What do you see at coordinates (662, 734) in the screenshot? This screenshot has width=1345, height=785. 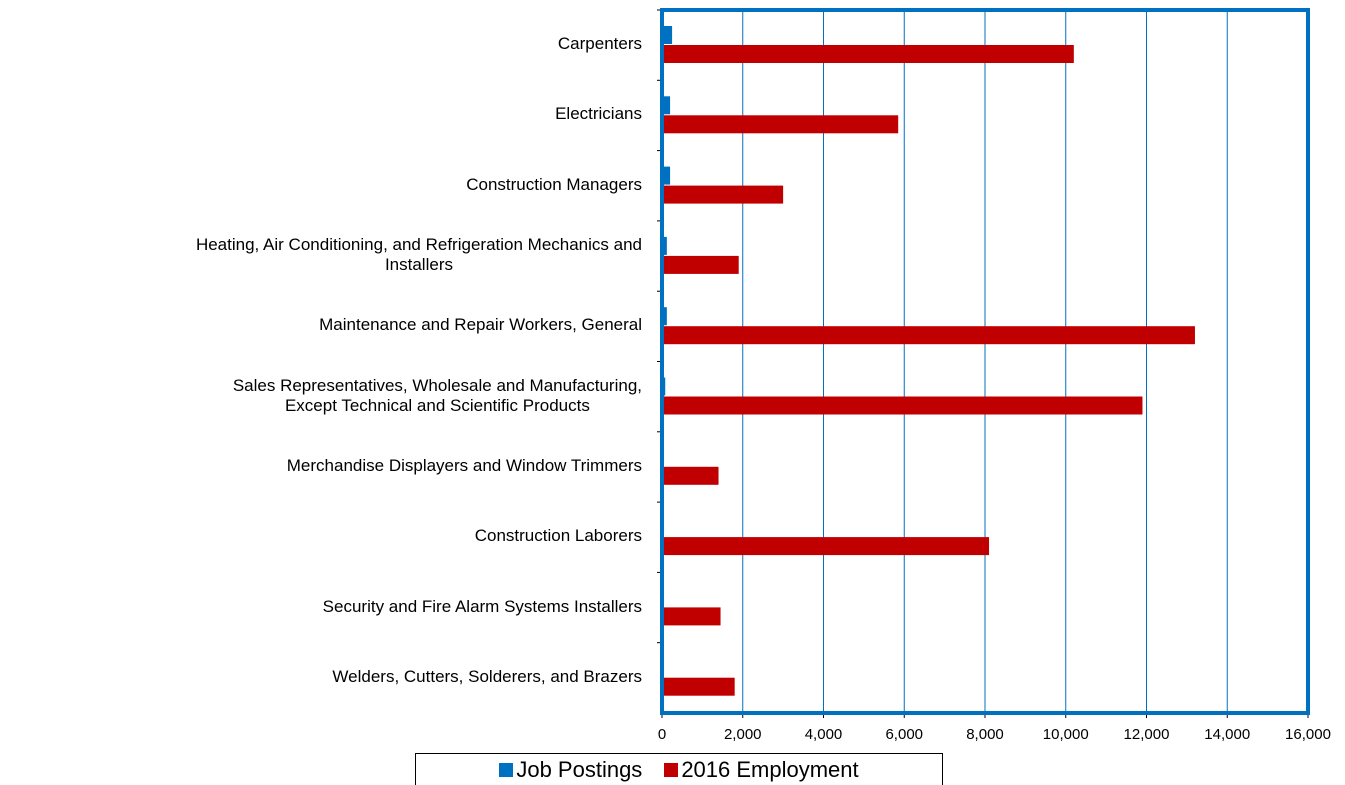 I see `x-tick-label: 0` at bounding box center [662, 734].